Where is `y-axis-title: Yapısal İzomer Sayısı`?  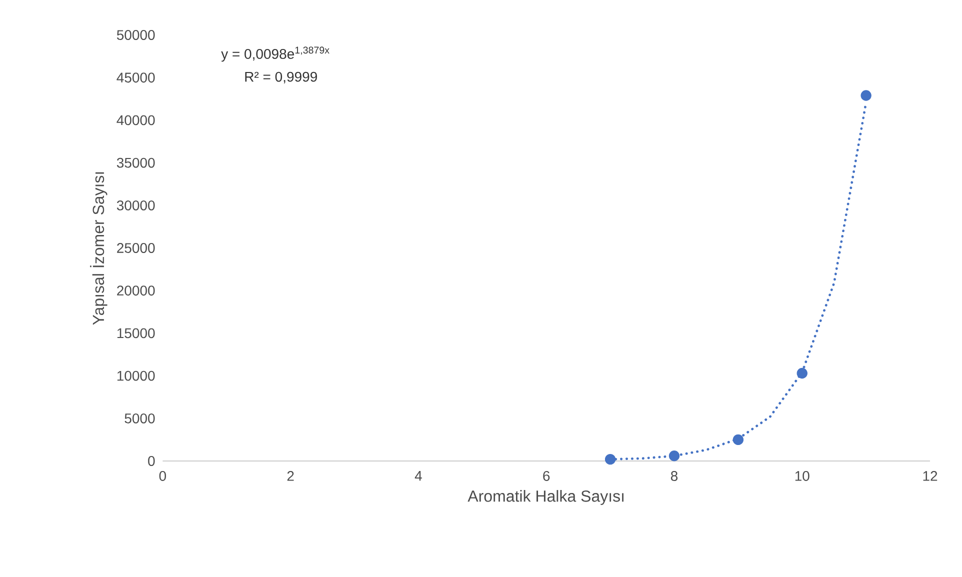
y-axis-title: Yapısal İzomer Sayısı is located at coordinates (99, 248).